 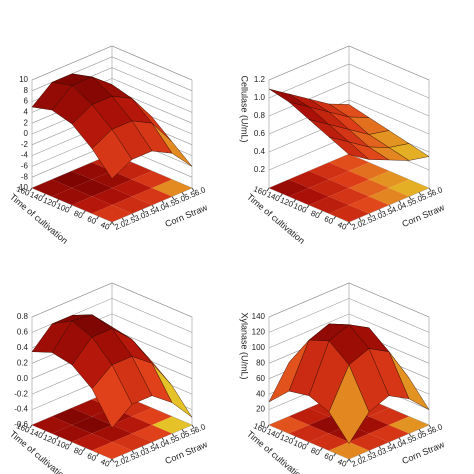 What do you see at coordinates (22, 187) in the screenshot?
I see `z-tick-label: -10` at bounding box center [22, 187].